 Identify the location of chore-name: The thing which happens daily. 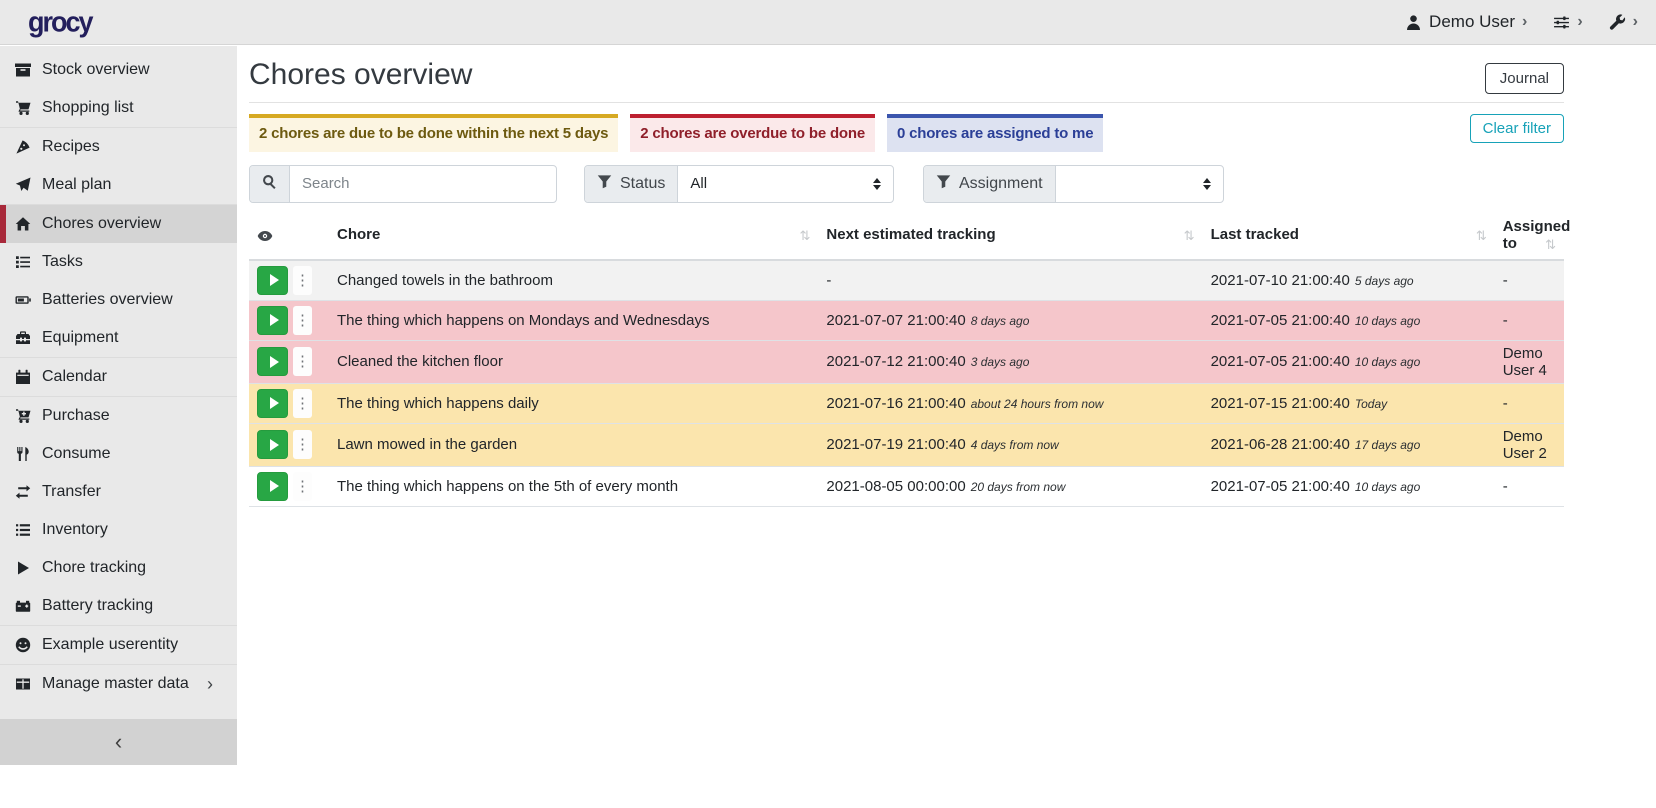
(438, 403).